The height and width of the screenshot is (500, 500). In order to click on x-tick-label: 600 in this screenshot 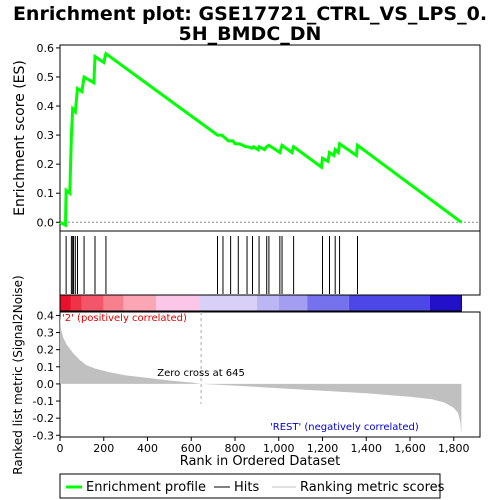, I will do `click(191, 448)`.